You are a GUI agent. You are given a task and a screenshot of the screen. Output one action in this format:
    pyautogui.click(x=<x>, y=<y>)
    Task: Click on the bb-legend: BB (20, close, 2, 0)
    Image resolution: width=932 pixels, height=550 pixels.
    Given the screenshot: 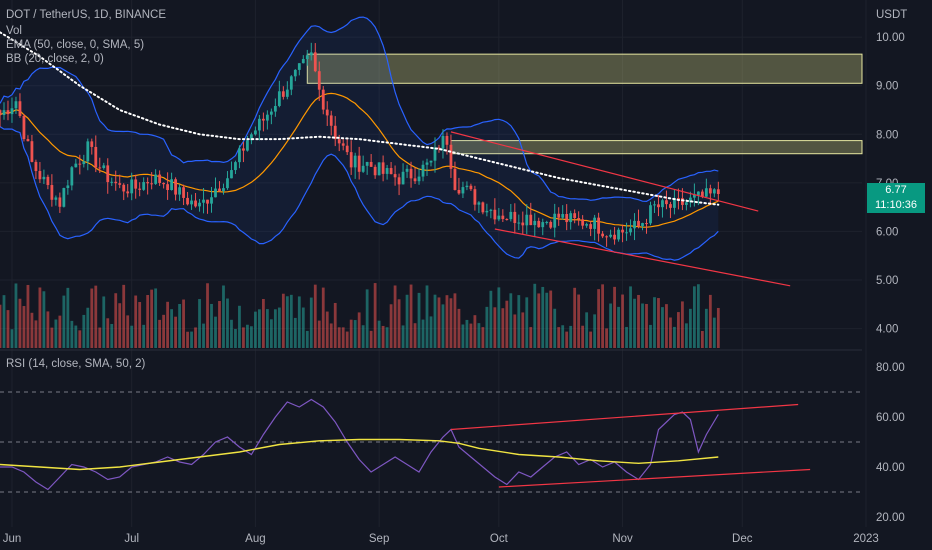 What is the action you would take?
    pyautogui.click(x=55, y=59)
    